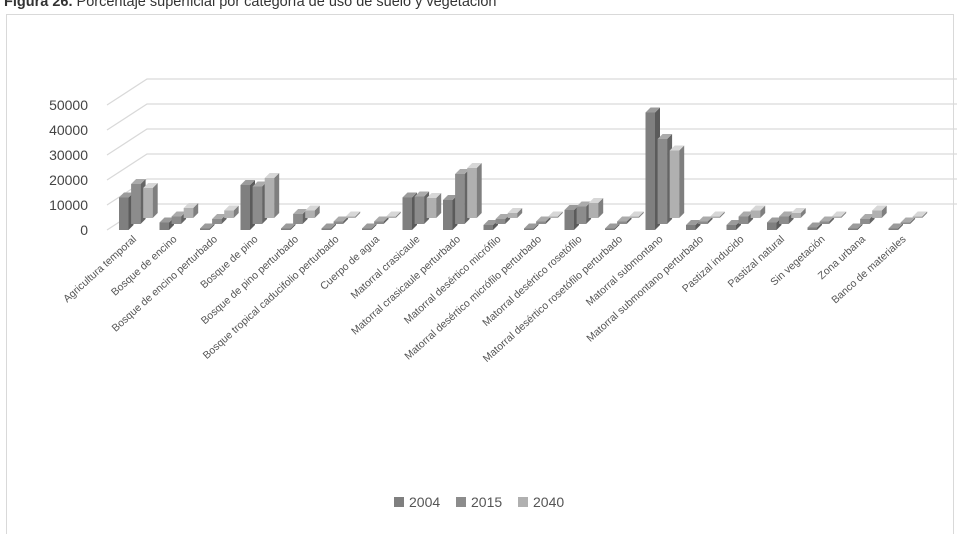 The width and height of the screenshot is (960, 535). Describe the element at coordinates (68, 180) in the screenshot. I see `y-tick-label: 20000` at that location.